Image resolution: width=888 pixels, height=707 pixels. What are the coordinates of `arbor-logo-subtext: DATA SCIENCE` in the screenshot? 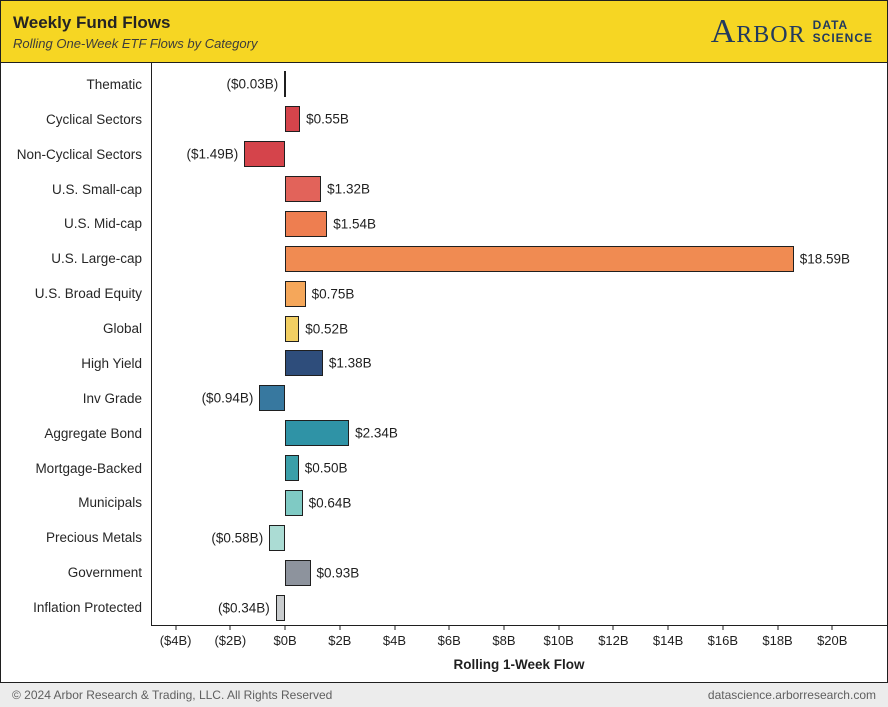 It's located at (842, 31).